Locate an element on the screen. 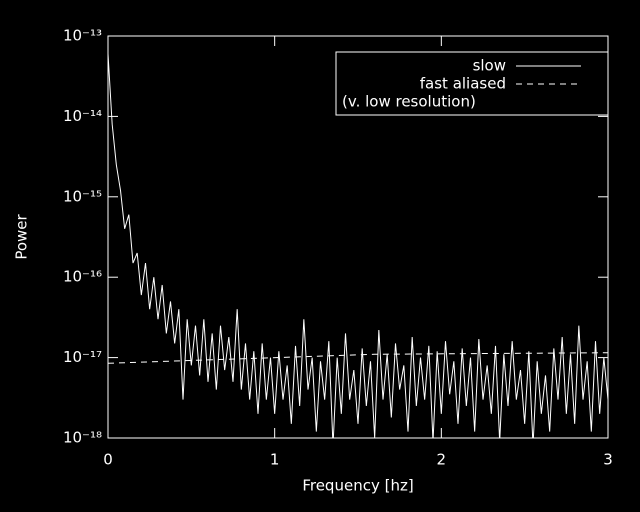 This screenshot has width=640, height=512. y-tick-label: 10⁻¹³ is located at coordinates (82, 36).